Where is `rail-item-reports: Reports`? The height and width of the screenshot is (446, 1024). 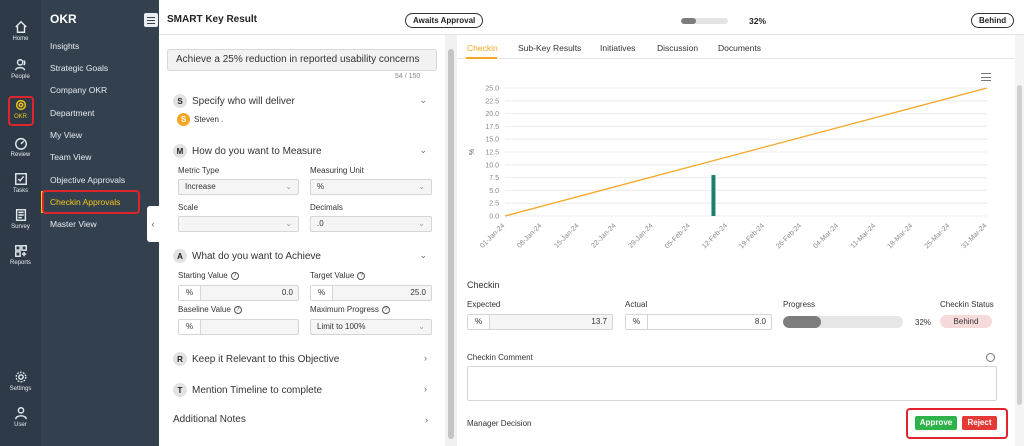 rail-item-reports: Reports is located at coordinates (20, 255).